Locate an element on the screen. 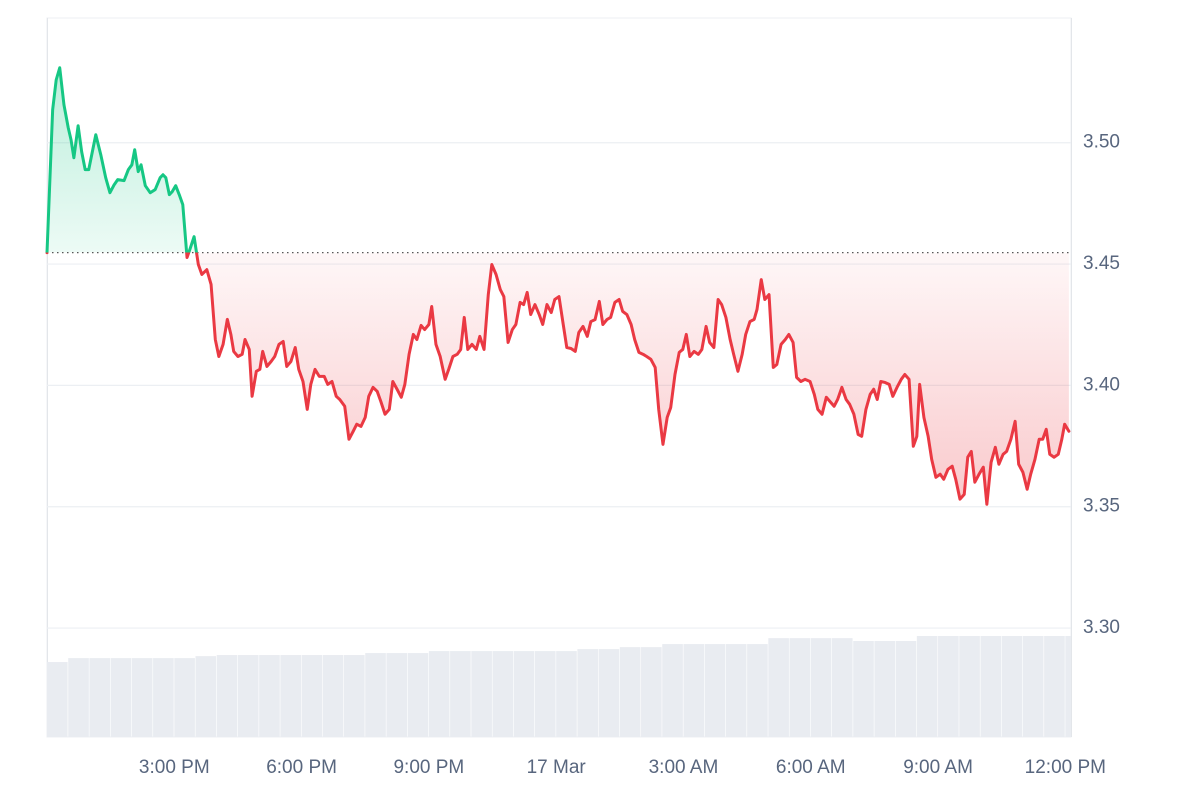 Image resolution: width=1200 pixels, height=800 pixels. x-tick-label: 3:00 AM is located at coordinates (684, 767).